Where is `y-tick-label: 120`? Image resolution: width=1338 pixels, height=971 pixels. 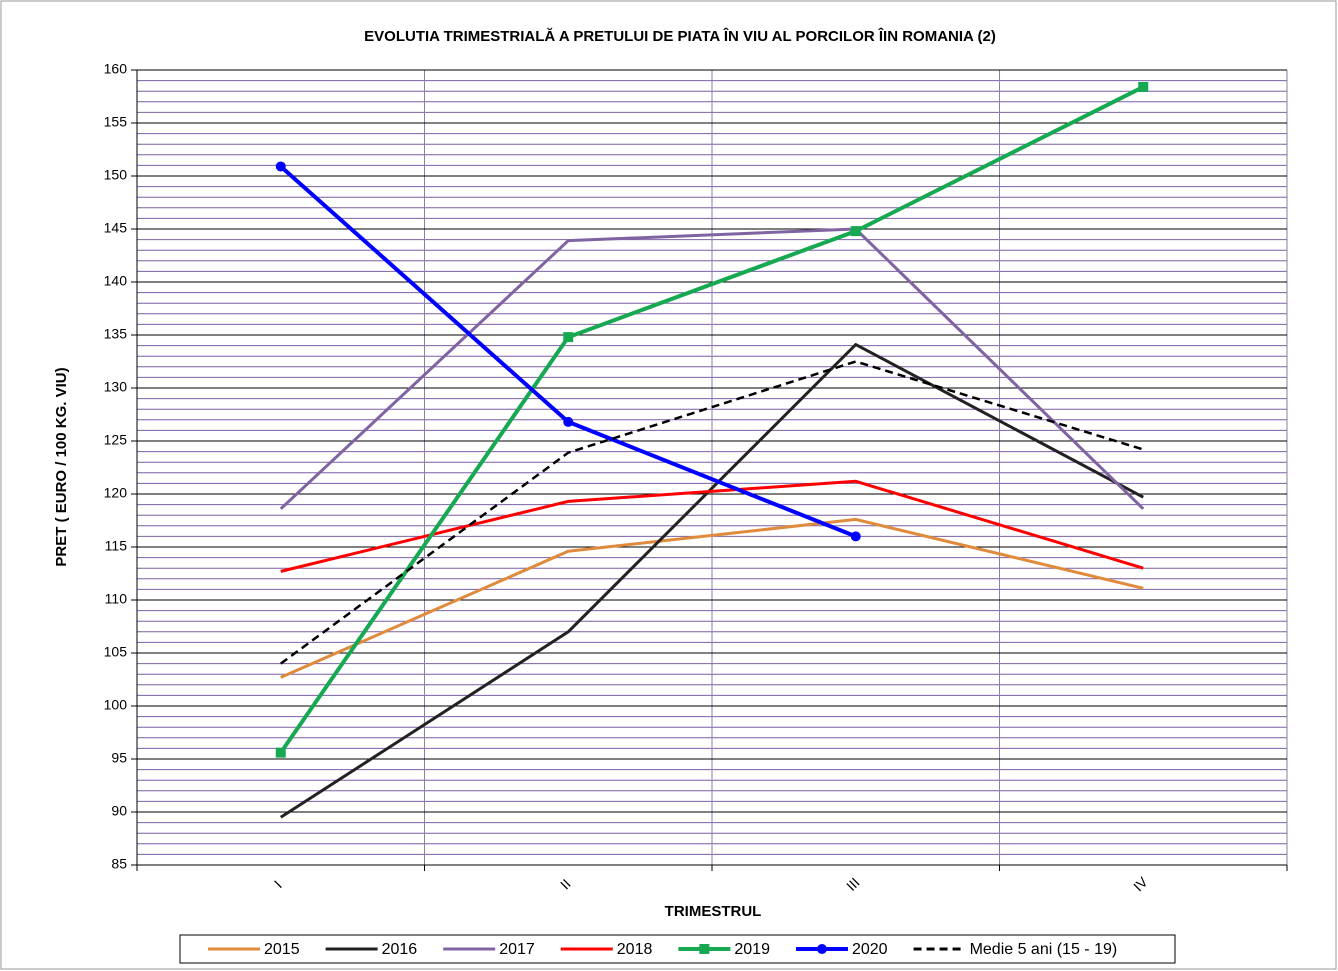
y-tick-label: 120 is located at coordinates (116, 493).